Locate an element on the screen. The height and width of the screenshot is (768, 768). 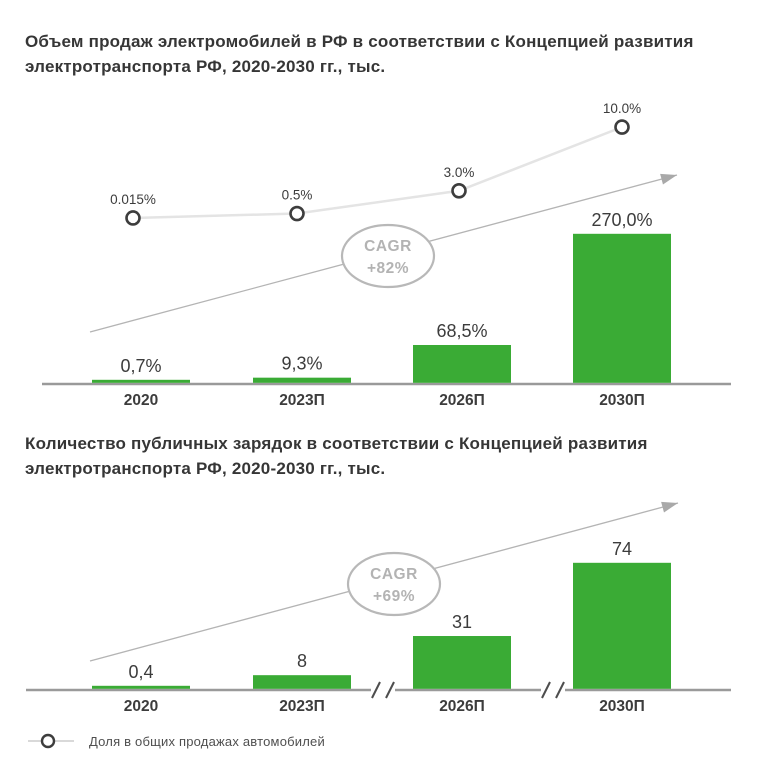
legend: Доля в общих продажах автомобилей is located at coordinates (176, 741).